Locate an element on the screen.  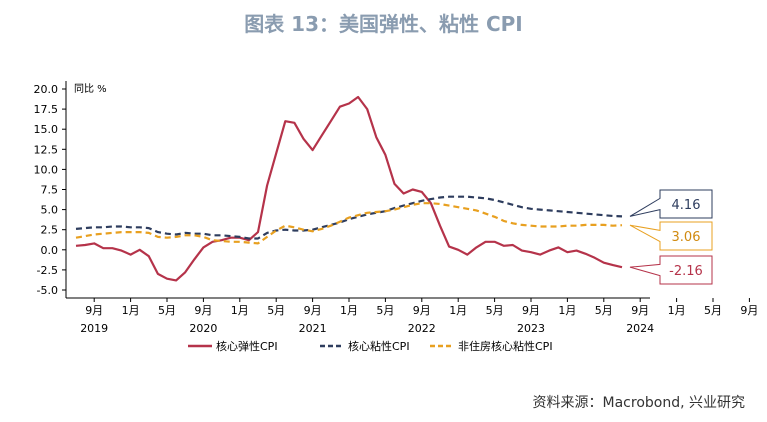
legend-label: 核心弹性CPI is located at coordinates (247, 346).